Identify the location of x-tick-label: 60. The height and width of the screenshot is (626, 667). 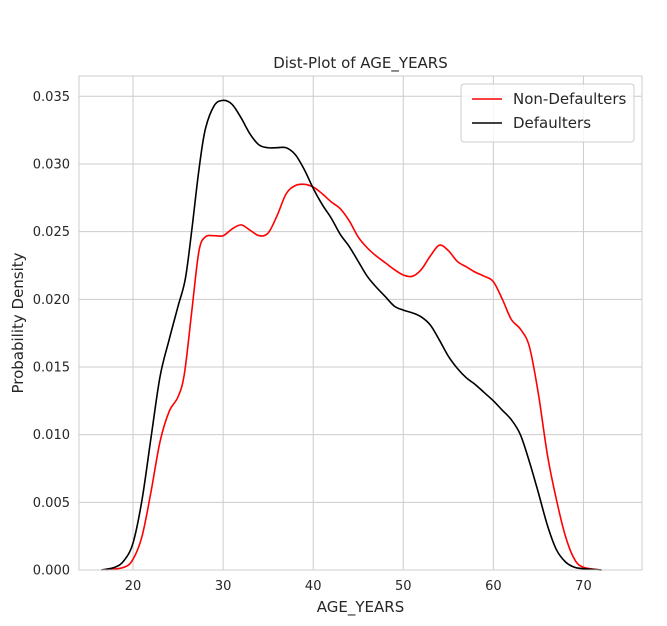
(493, 586).